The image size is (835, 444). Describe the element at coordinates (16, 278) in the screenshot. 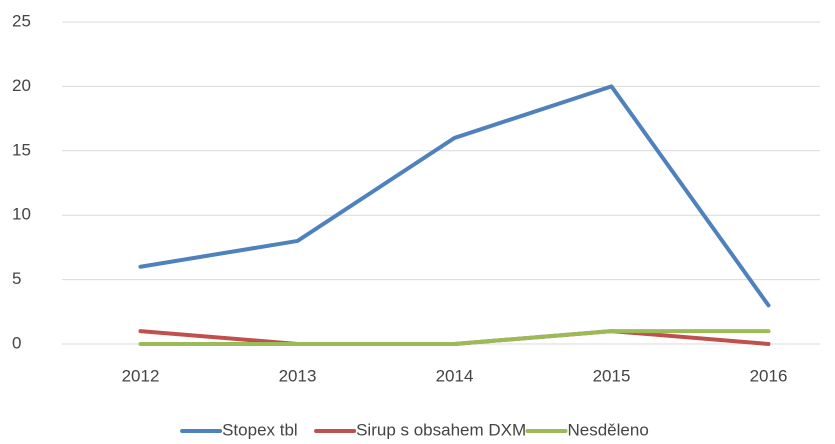

I see `y-tick-label: 5` at that location.